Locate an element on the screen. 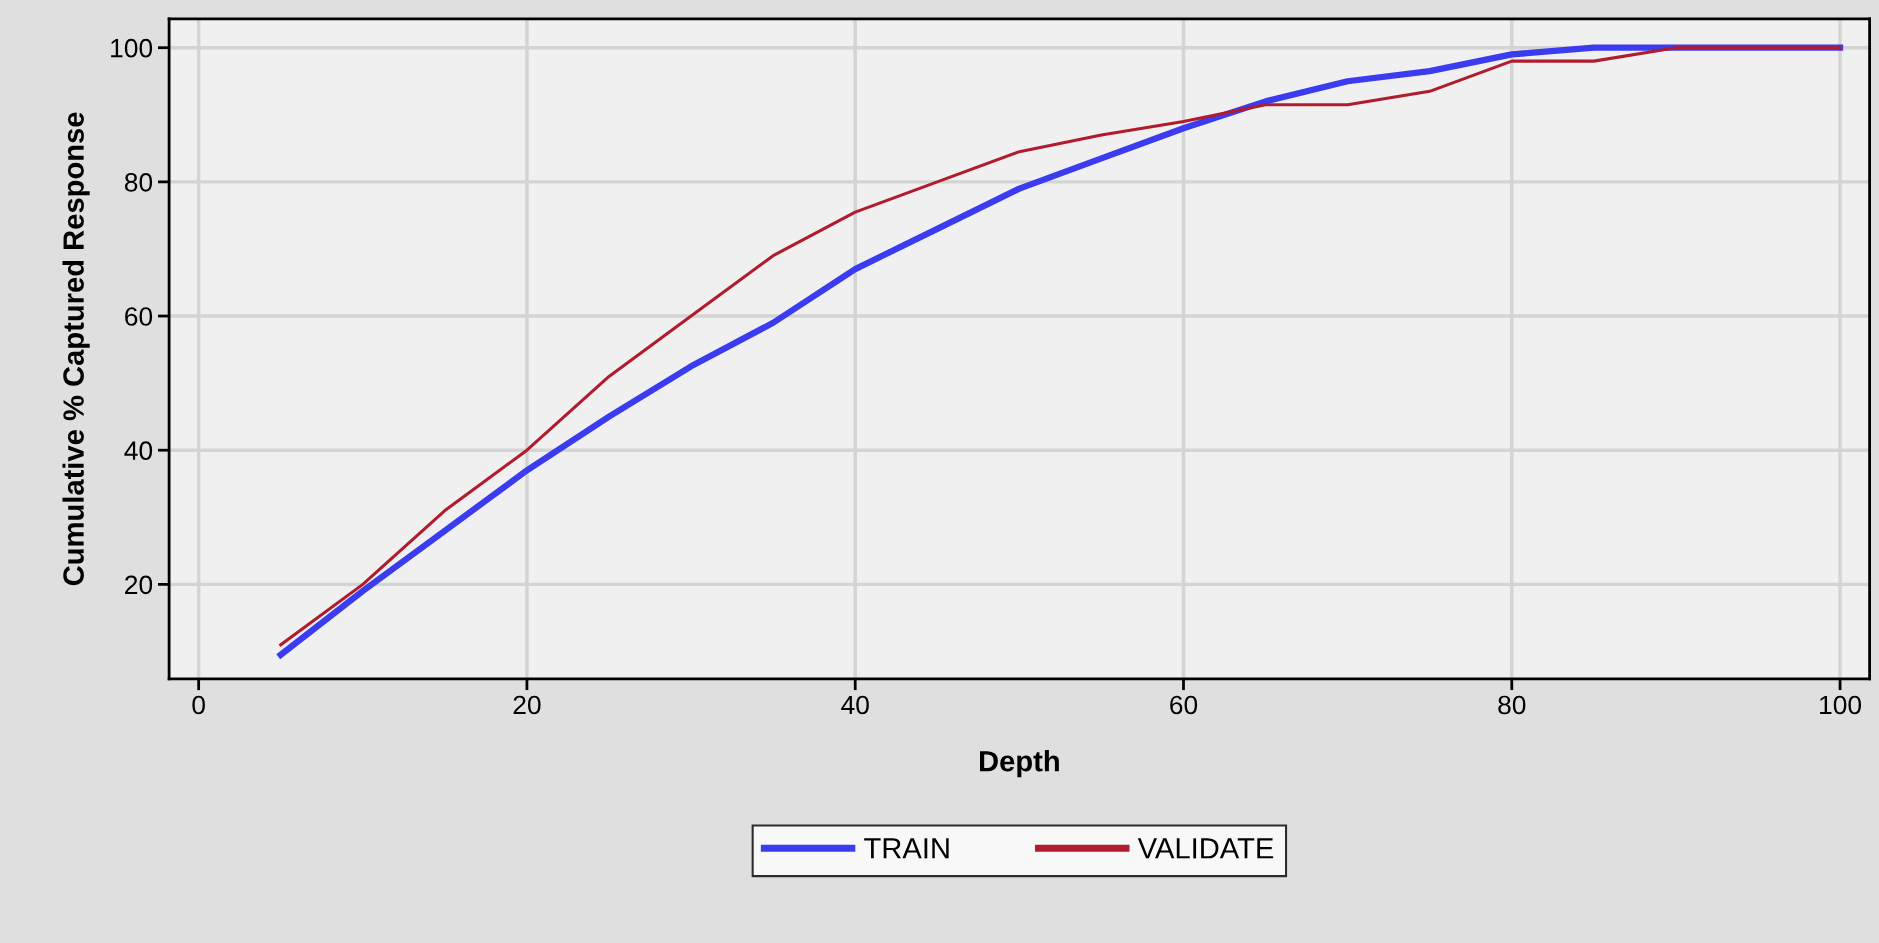 The image size is (1879, 943). x-tick-label: 80 is located at coordinates (1512, 705).